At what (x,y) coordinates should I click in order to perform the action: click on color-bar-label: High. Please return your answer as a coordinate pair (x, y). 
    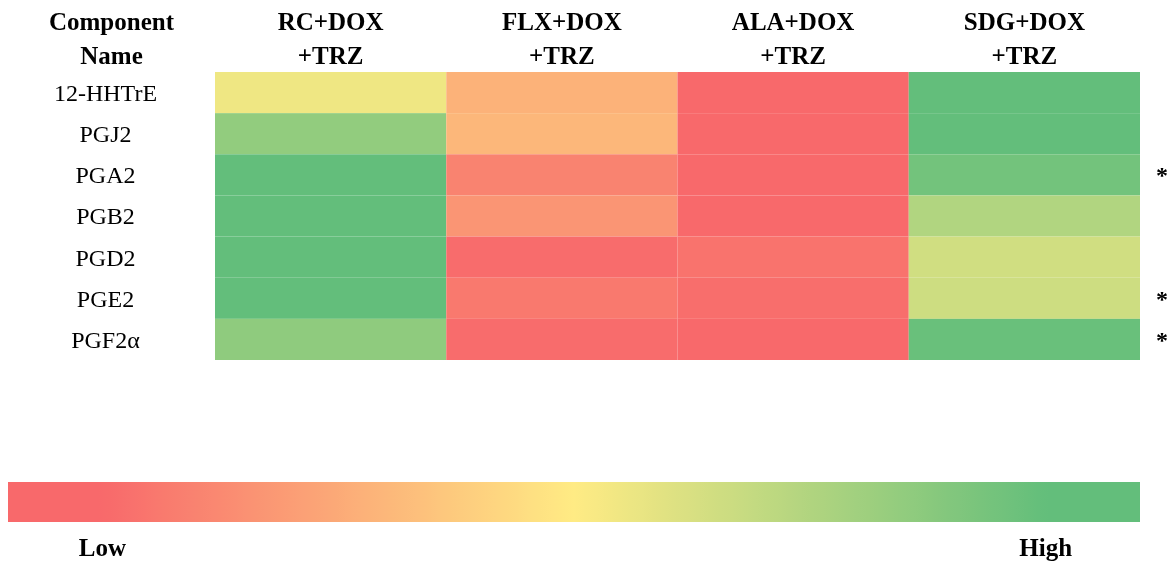
    Looking at the image, I should click on (1046, 547).